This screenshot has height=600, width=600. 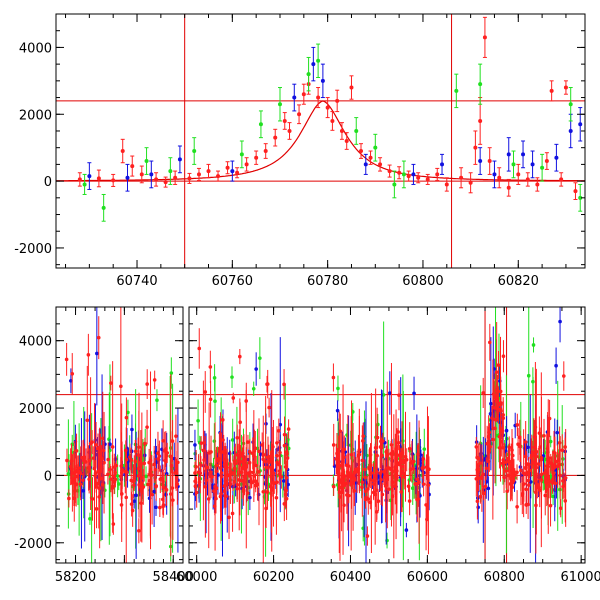 What do you see at coordinates (136, 281) in the screenshot?
I see `x-tick-label: 60740` at bounding box center [136, 281].